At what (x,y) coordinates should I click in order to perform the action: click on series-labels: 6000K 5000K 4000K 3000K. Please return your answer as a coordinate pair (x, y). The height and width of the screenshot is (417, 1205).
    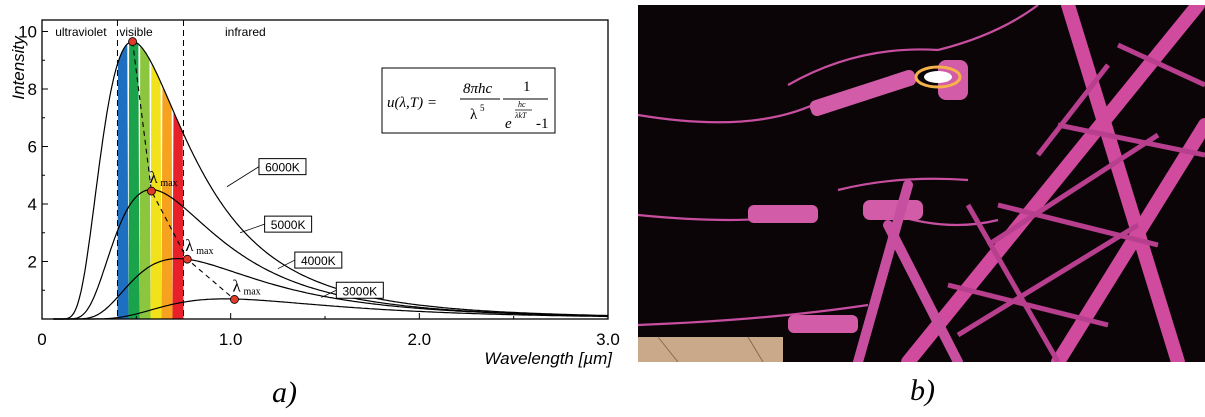
    Looking at the image, I should click on (305, 228).